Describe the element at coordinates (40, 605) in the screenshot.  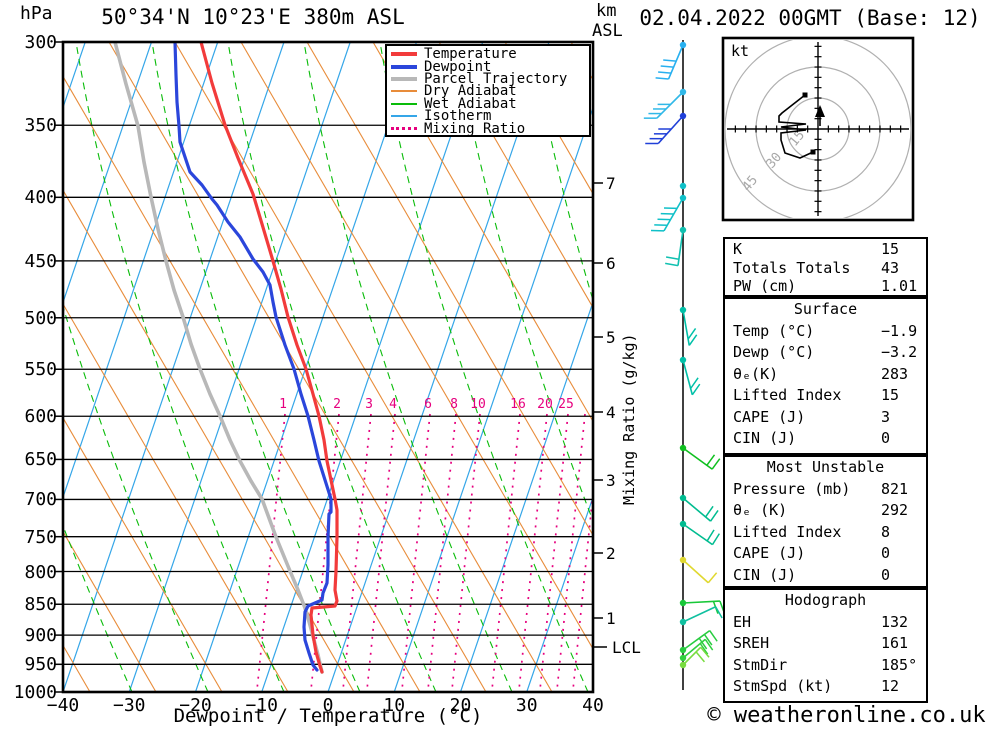
I see `pressure-tick-label: 850` at that location.